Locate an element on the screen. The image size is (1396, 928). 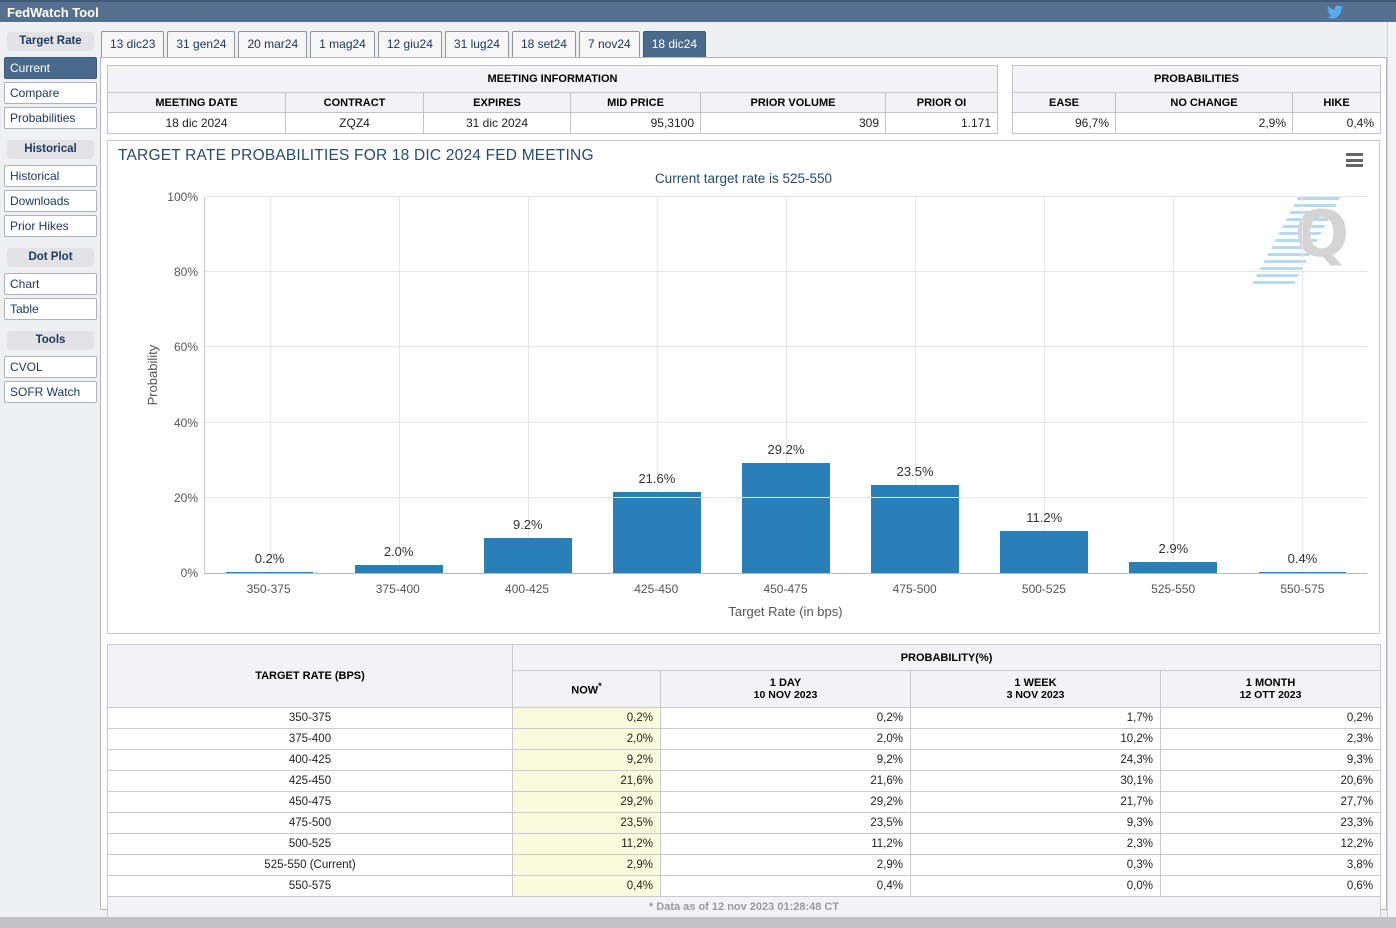
now-value-cell: 23,5% is located at coordinates (586, 823).